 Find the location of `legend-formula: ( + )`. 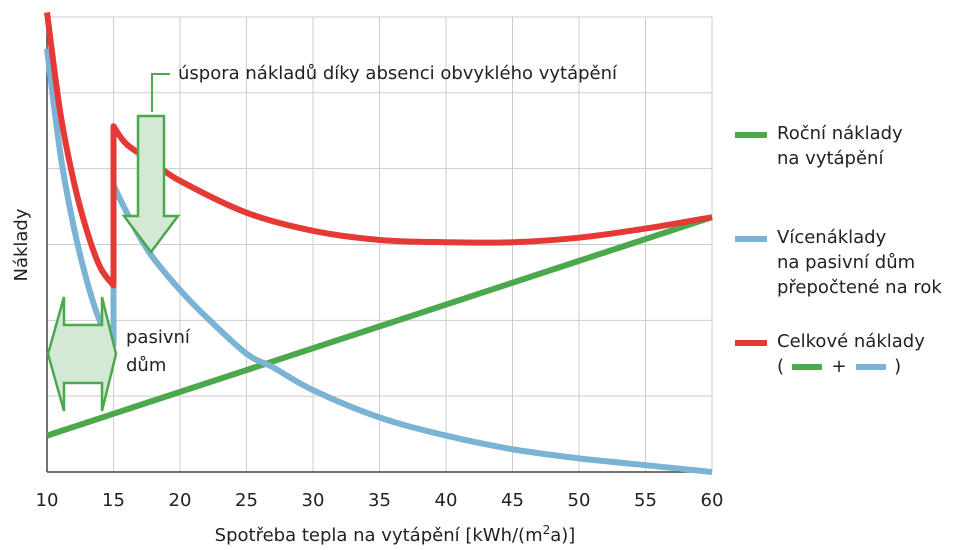

legend-formula: ( + ) is located at coordinates (869, 366).